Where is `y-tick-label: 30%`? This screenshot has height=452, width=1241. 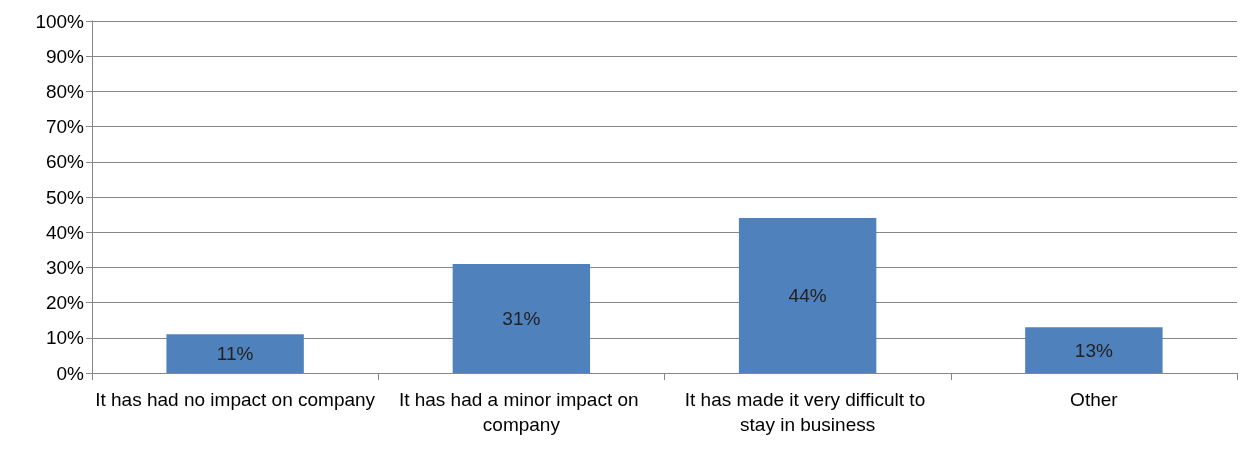
y-tick-label: 30% is located at coordinates (65, 267).